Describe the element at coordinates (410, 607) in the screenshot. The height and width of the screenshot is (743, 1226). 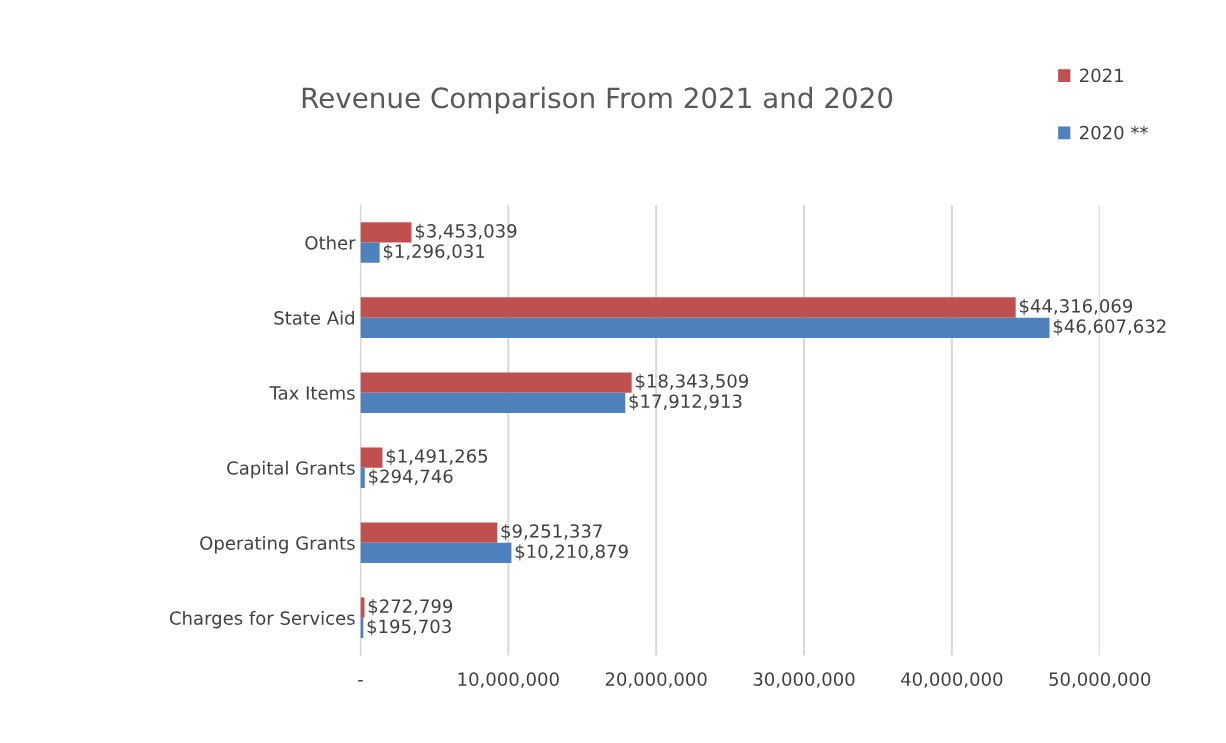
I see `data-label: $272,799` at that location.